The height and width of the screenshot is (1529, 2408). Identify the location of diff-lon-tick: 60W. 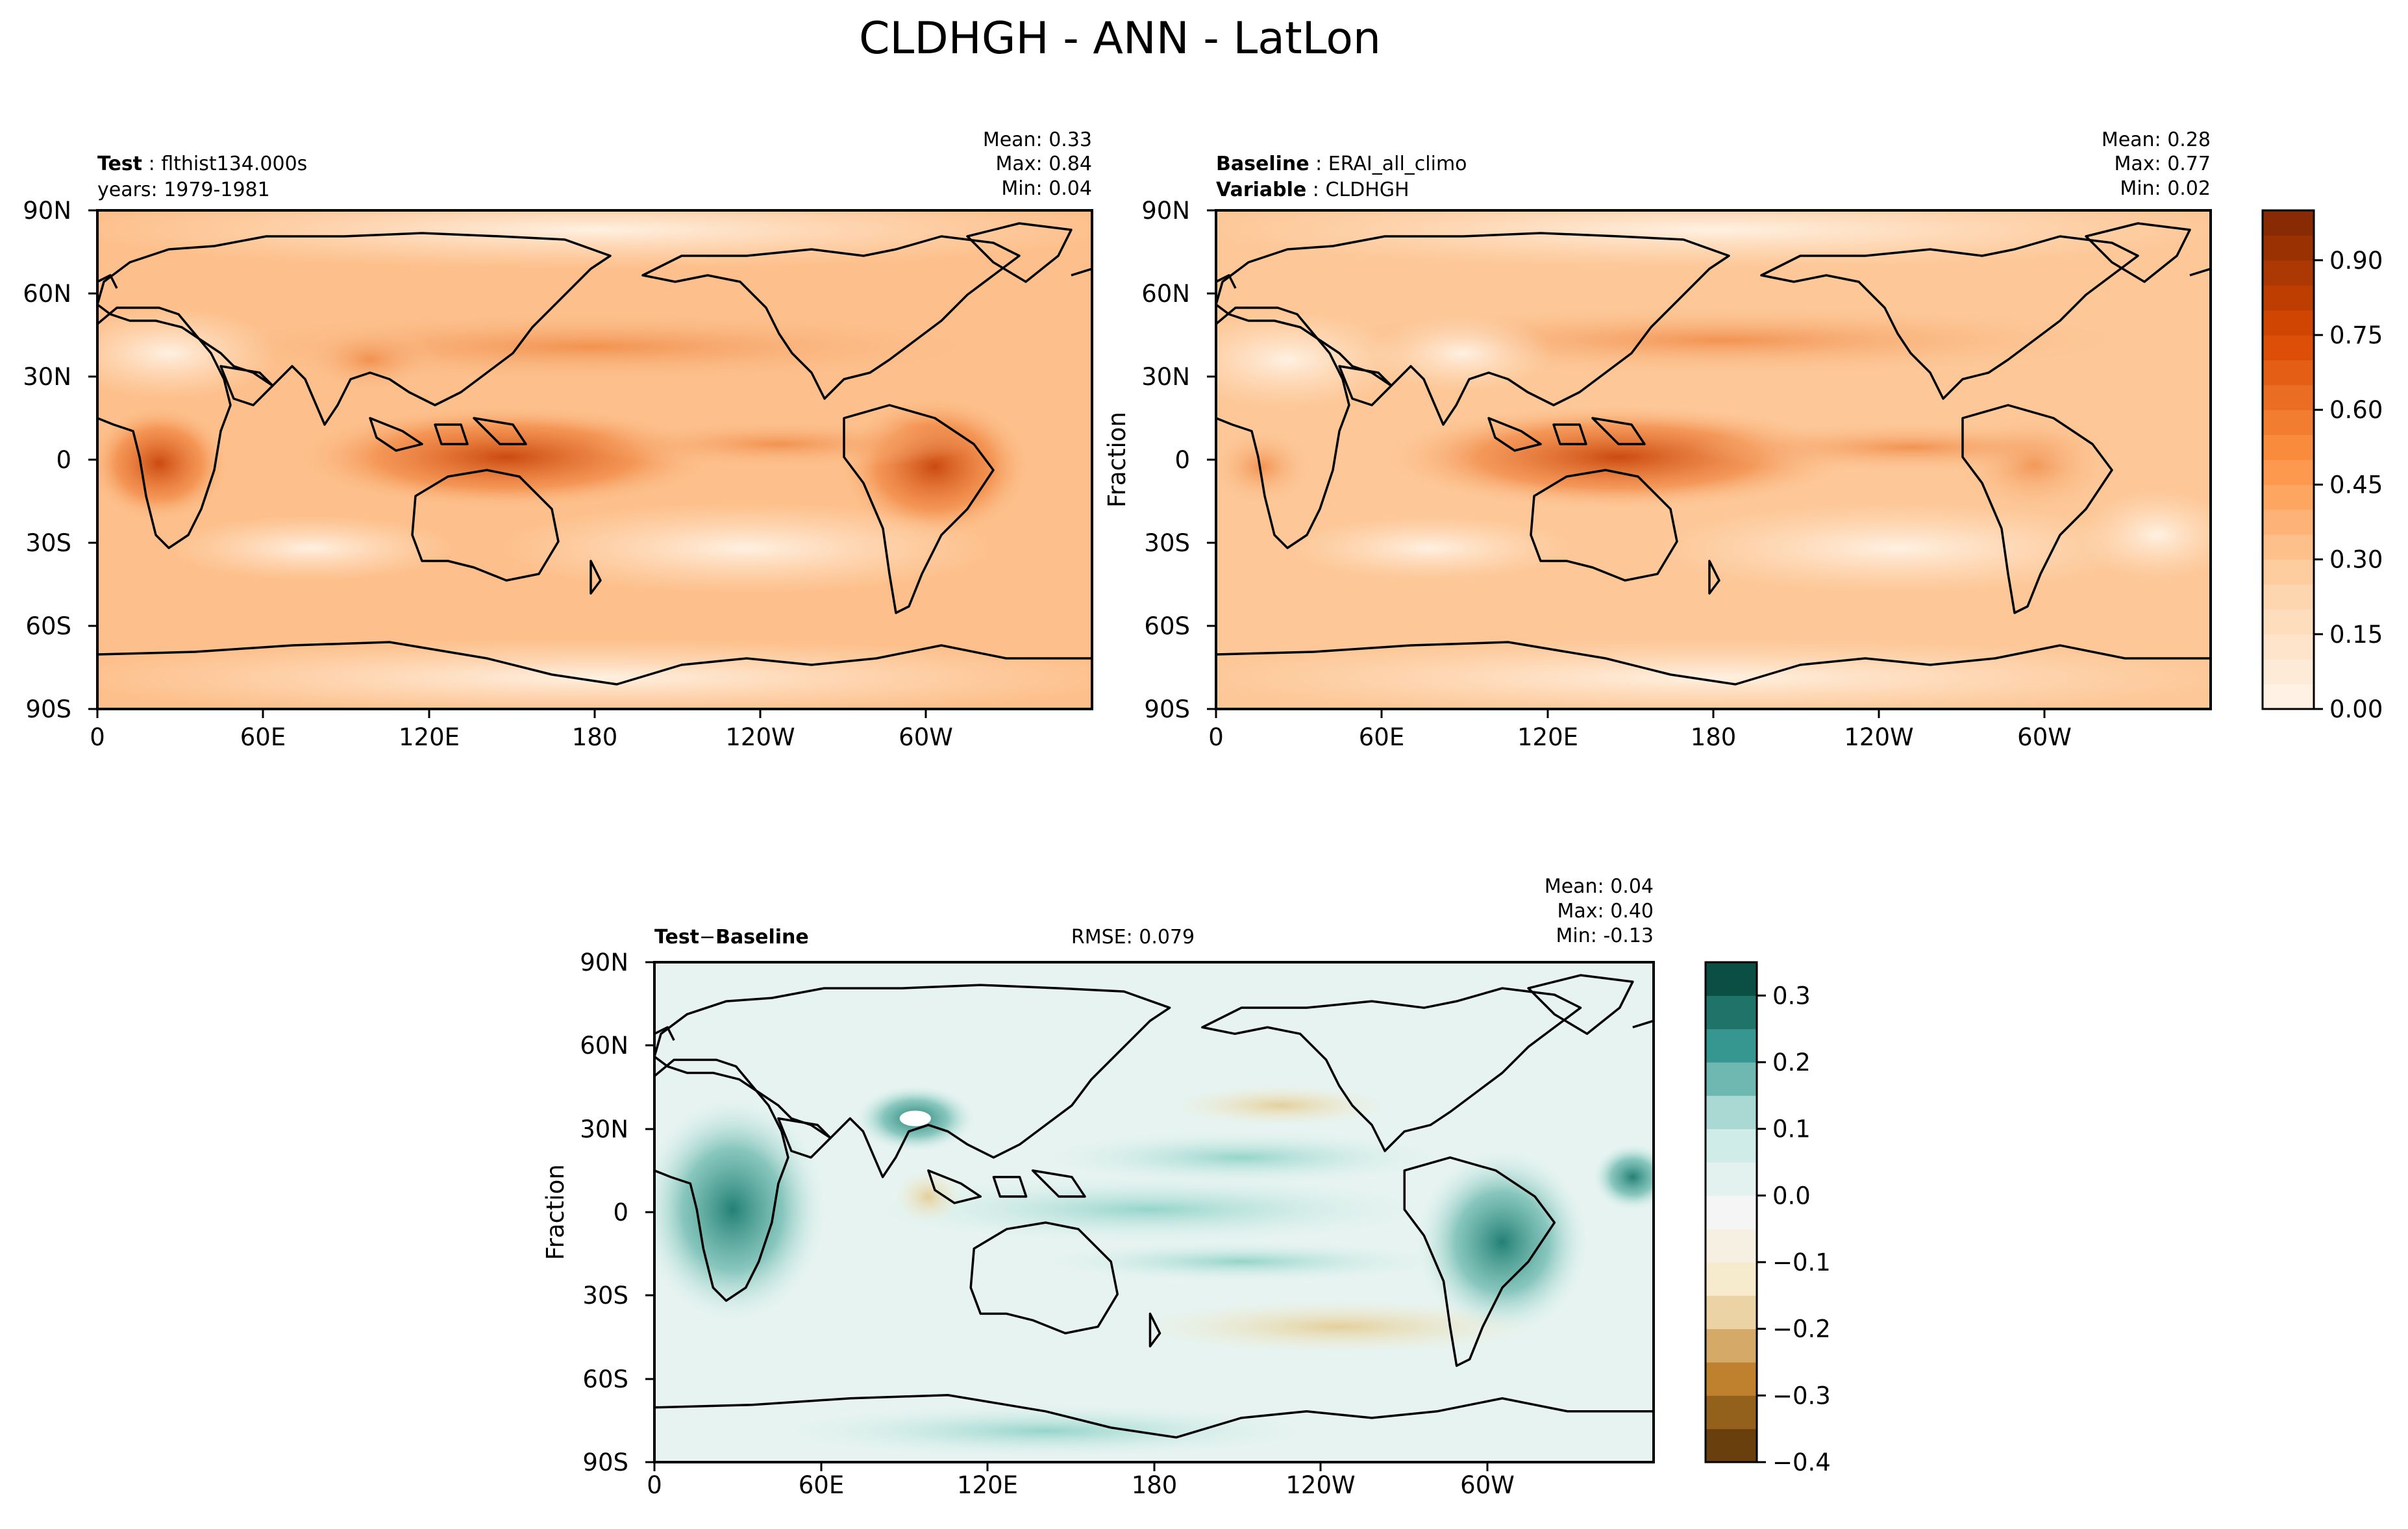
(1487, 1485).